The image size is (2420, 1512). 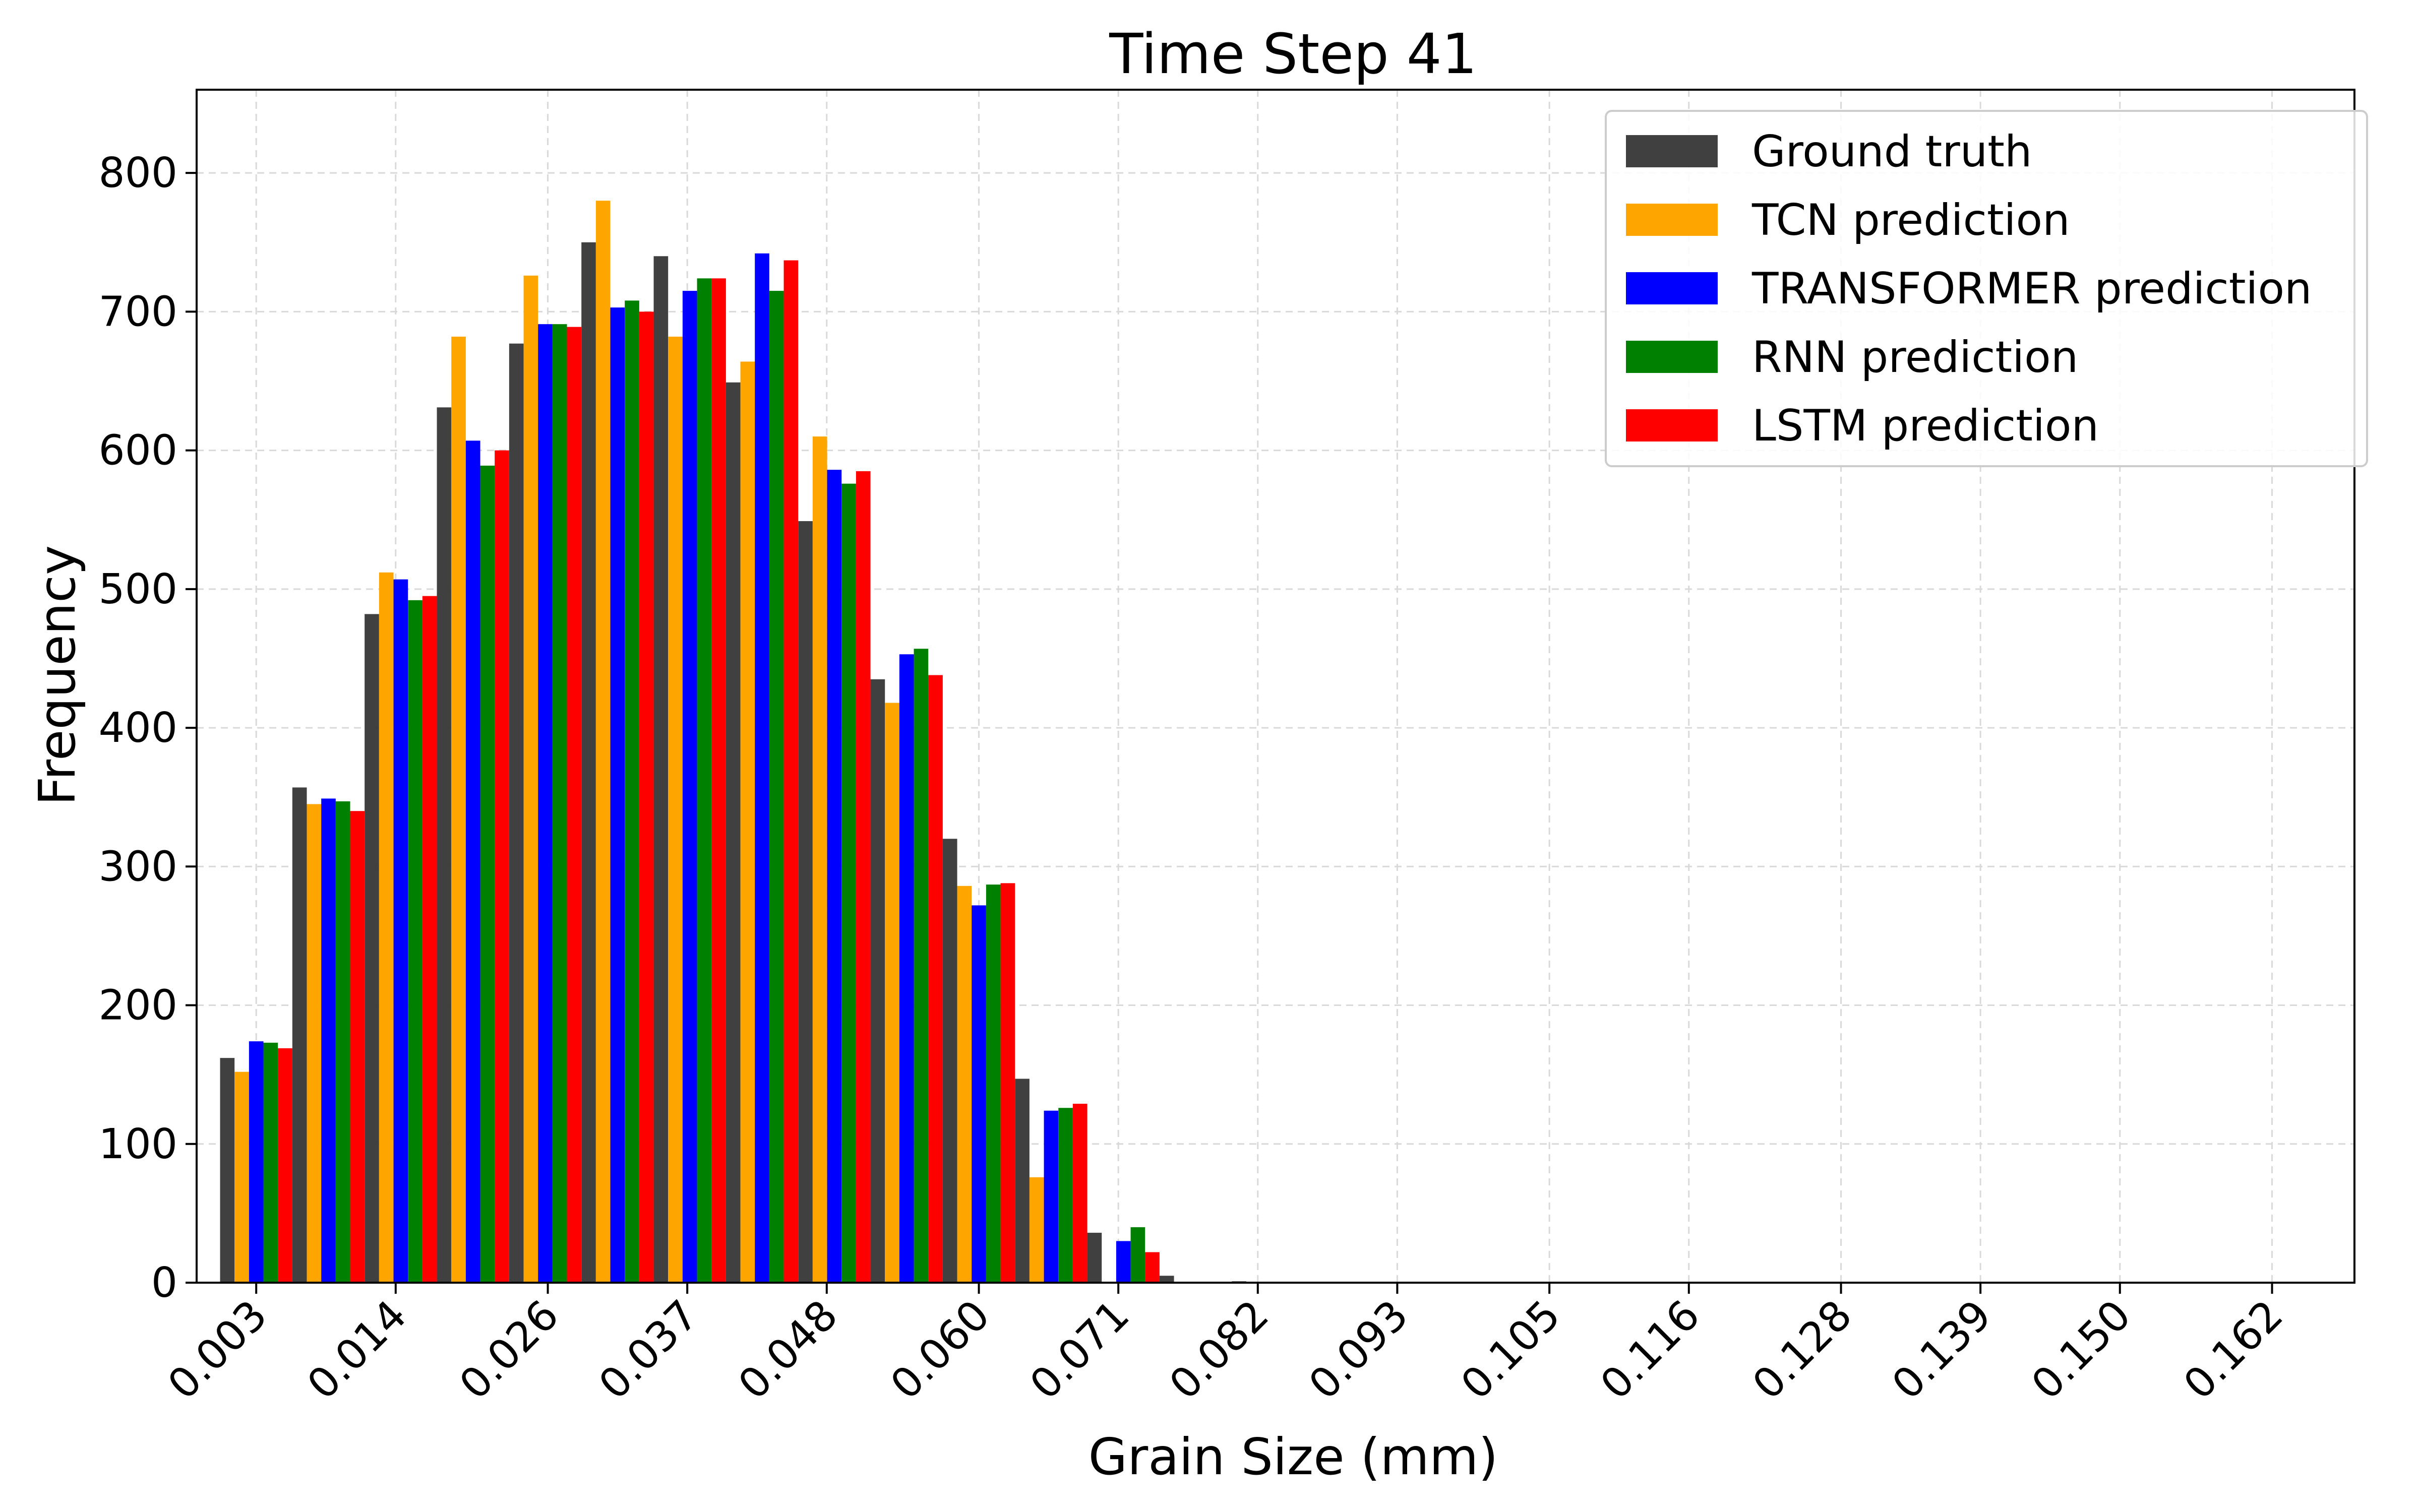 I want to click on legend-label: LSTM prediction, so click(x=1925, y=426).